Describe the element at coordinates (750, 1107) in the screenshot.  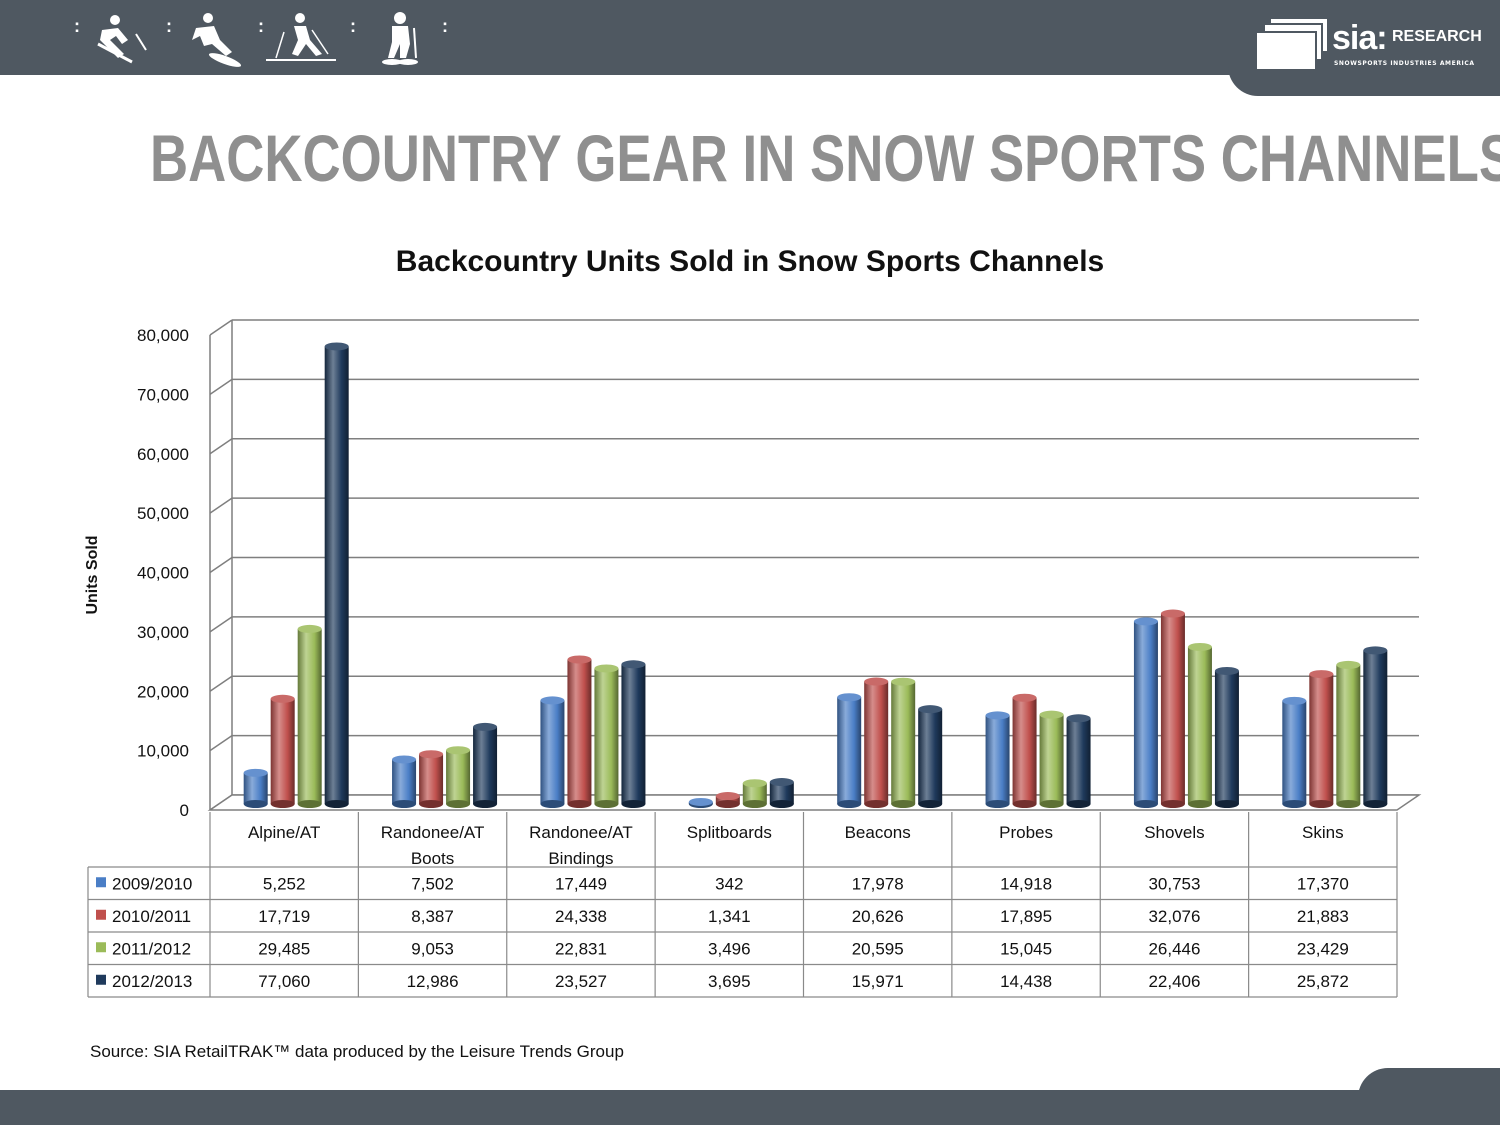
I see `footer-bar` at that location.